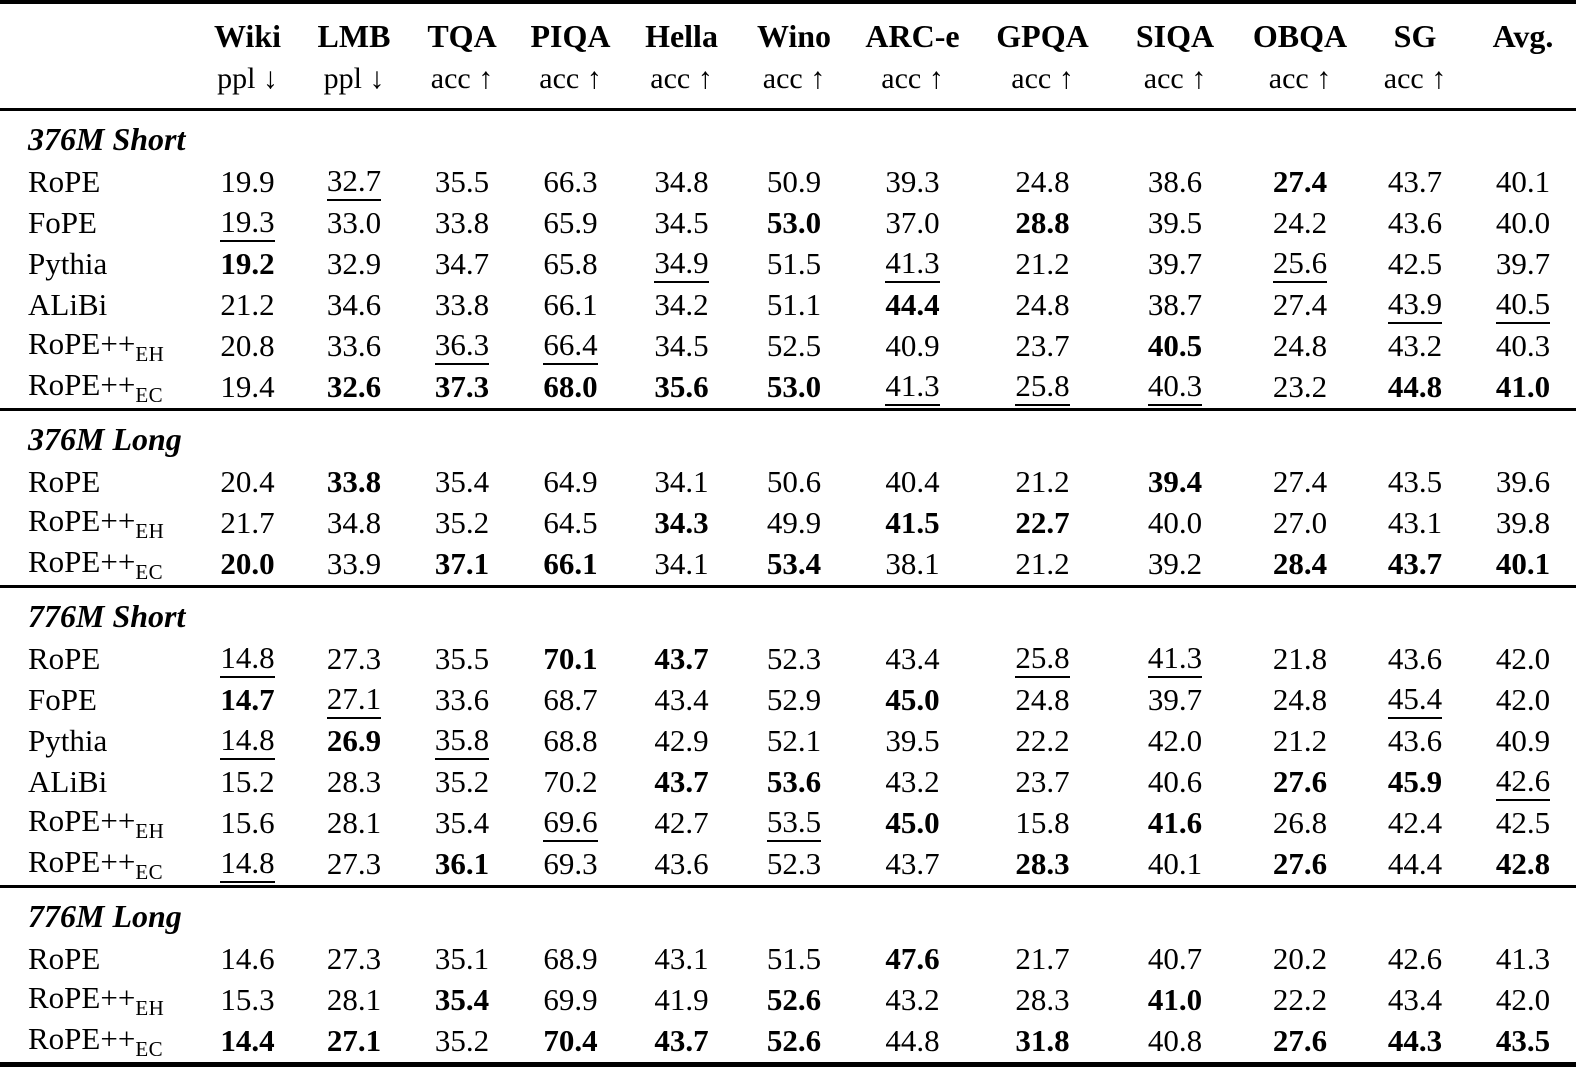 The width and height of the screenshot is (1576, 1077). I want to click on metric-value-best: 53.6, so click(794, 782).